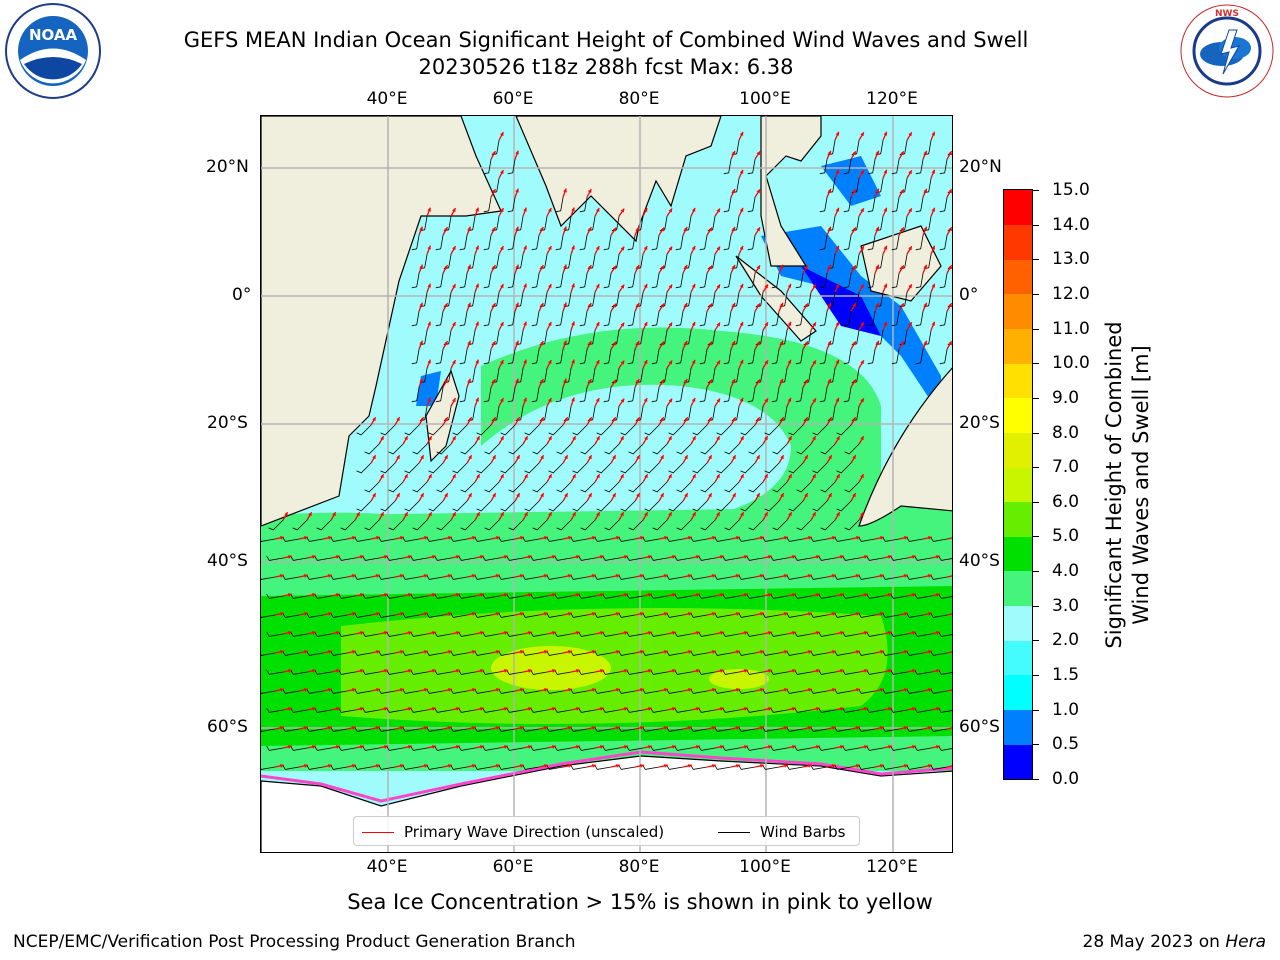  What do you see at coordinates (1071, 363) in the screenshot?
I see `colorbar-tick-label: 10.0` at bounding box center [1071, 363].